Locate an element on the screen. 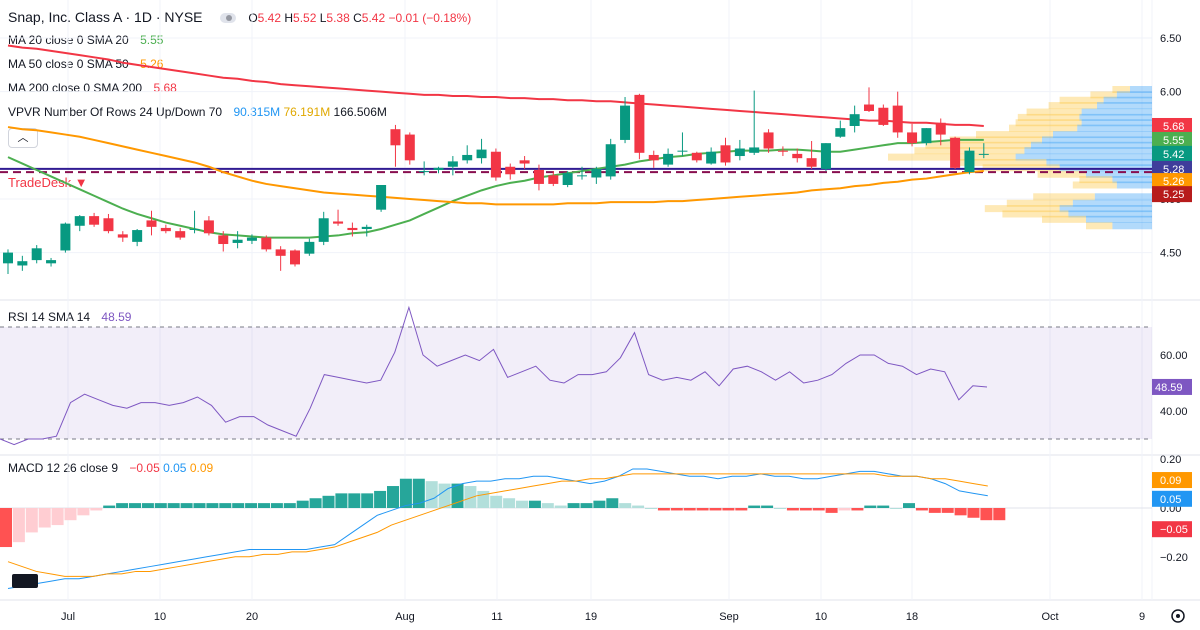  macd-legend: MACD 12 26 close 9 −0.05 0.05 0.09 is located at coordinates (110, 468).